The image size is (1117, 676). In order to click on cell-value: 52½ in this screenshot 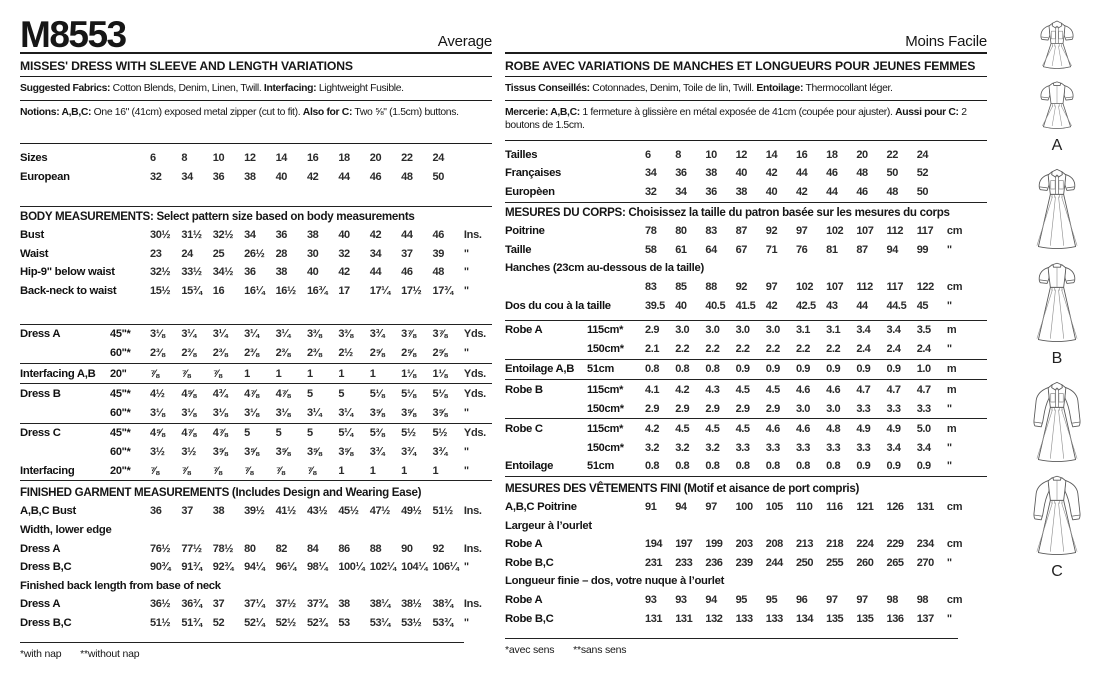, I will do `click(286, 622)`.